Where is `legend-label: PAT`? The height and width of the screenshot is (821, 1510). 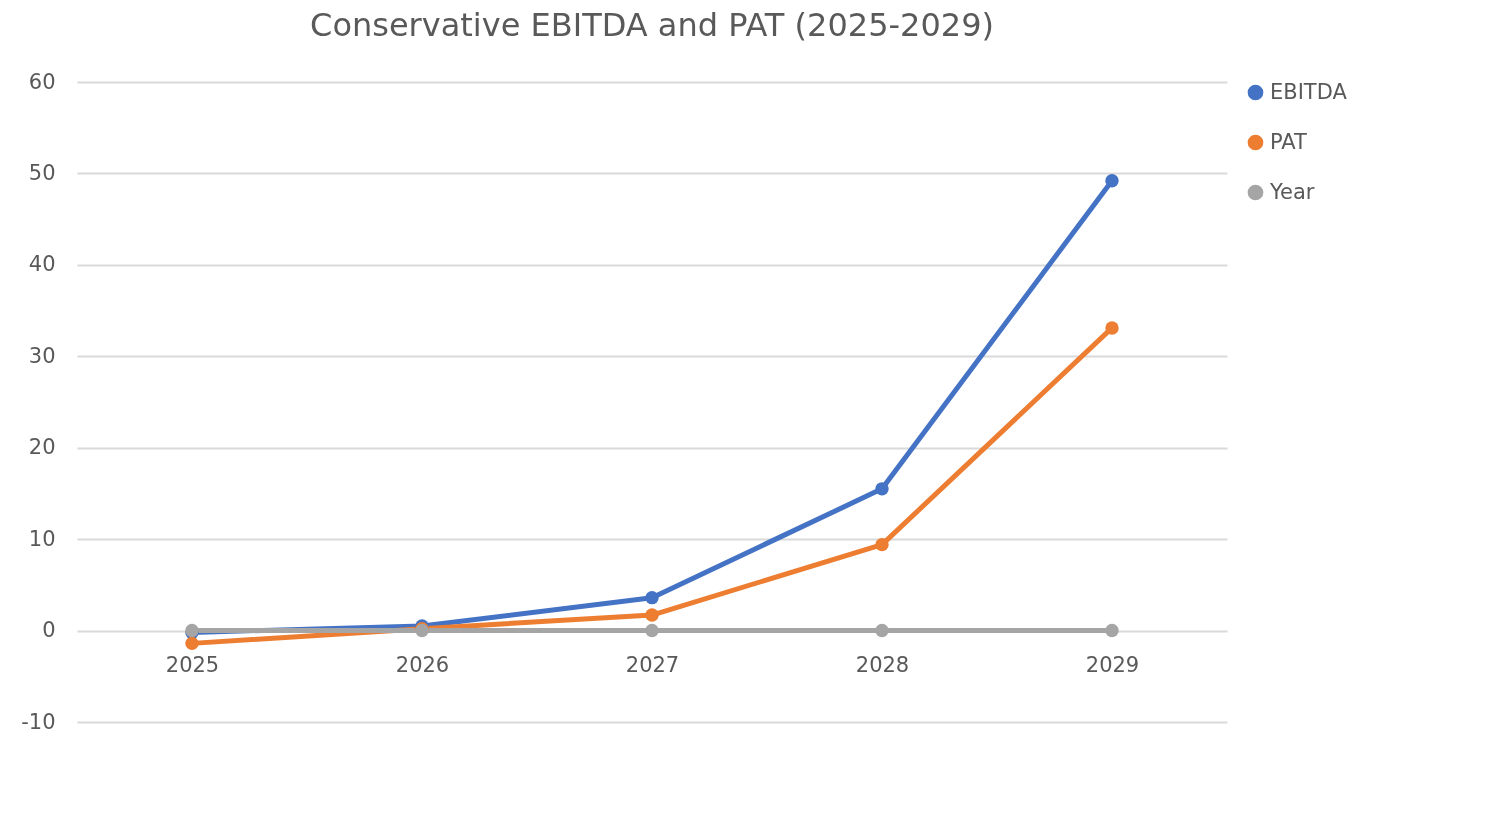
legend-label: PAT is located at coordinates (1289, 141).